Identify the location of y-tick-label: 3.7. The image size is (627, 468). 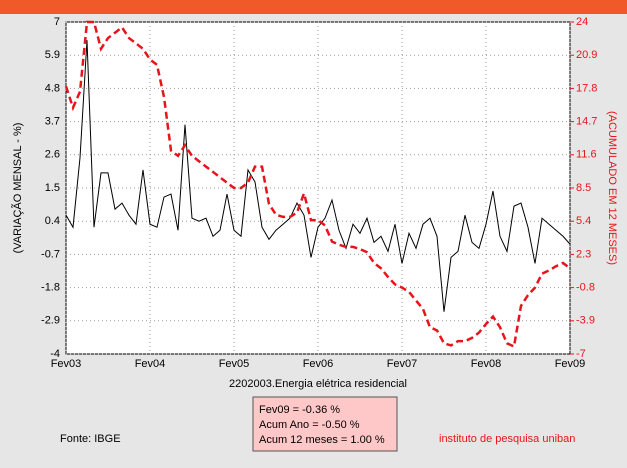
(52, 122).